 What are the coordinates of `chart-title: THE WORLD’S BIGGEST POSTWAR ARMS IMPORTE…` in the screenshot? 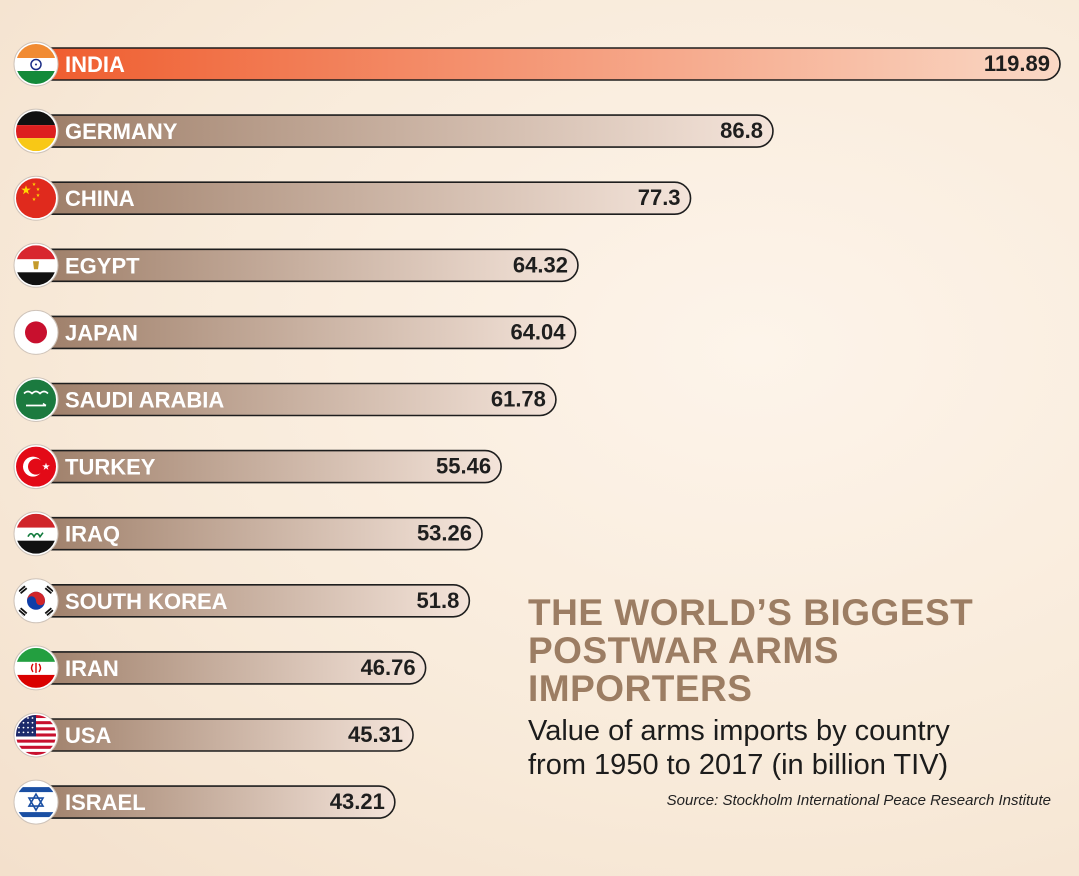 It's located at (751, 650).